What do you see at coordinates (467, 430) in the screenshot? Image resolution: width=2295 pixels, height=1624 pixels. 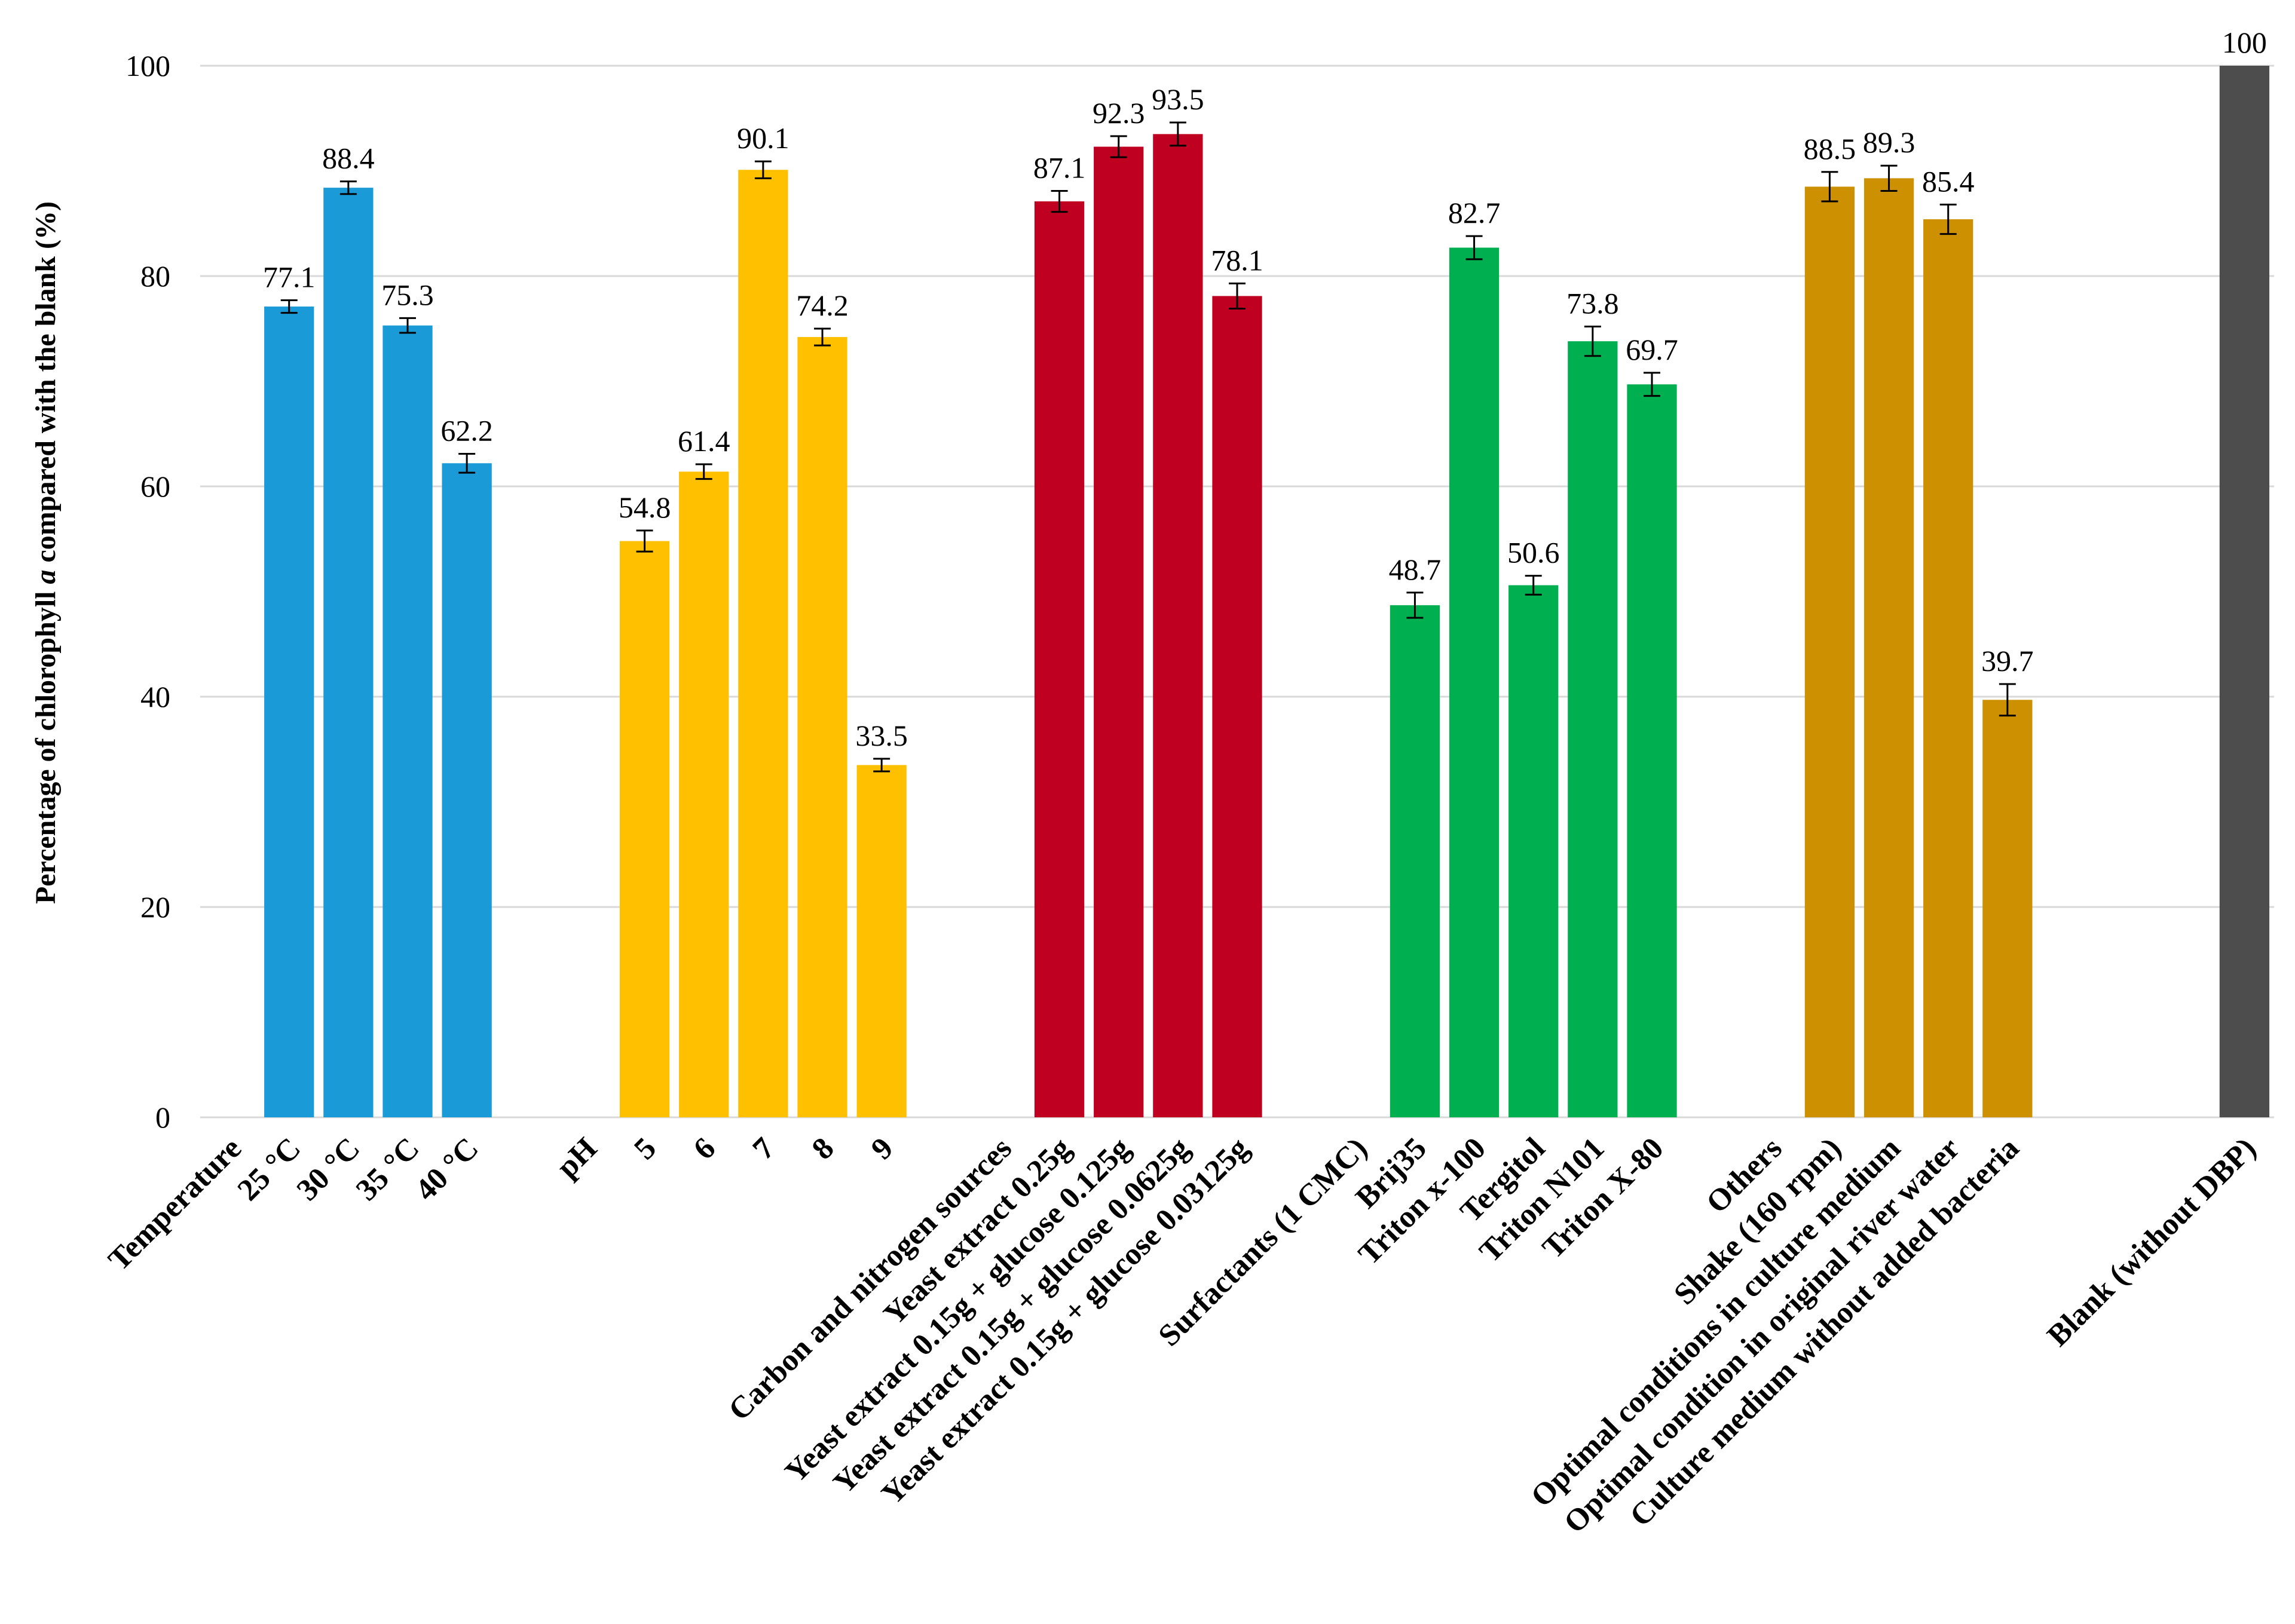 I see `data-label: 62.2` at bounding box center [467, 430].